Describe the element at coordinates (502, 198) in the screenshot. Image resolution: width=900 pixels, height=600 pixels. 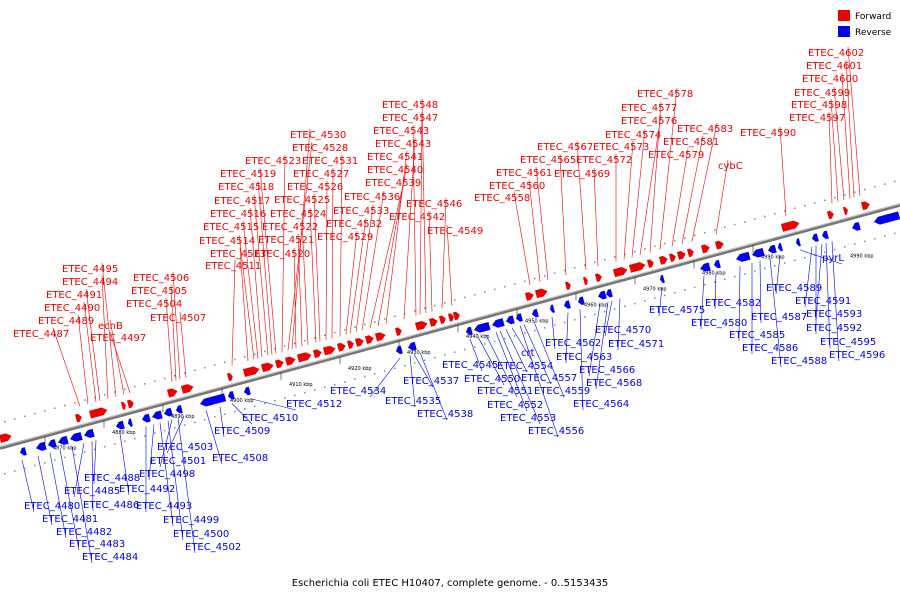
I see `gene-label: ETEC_4558` at that location.